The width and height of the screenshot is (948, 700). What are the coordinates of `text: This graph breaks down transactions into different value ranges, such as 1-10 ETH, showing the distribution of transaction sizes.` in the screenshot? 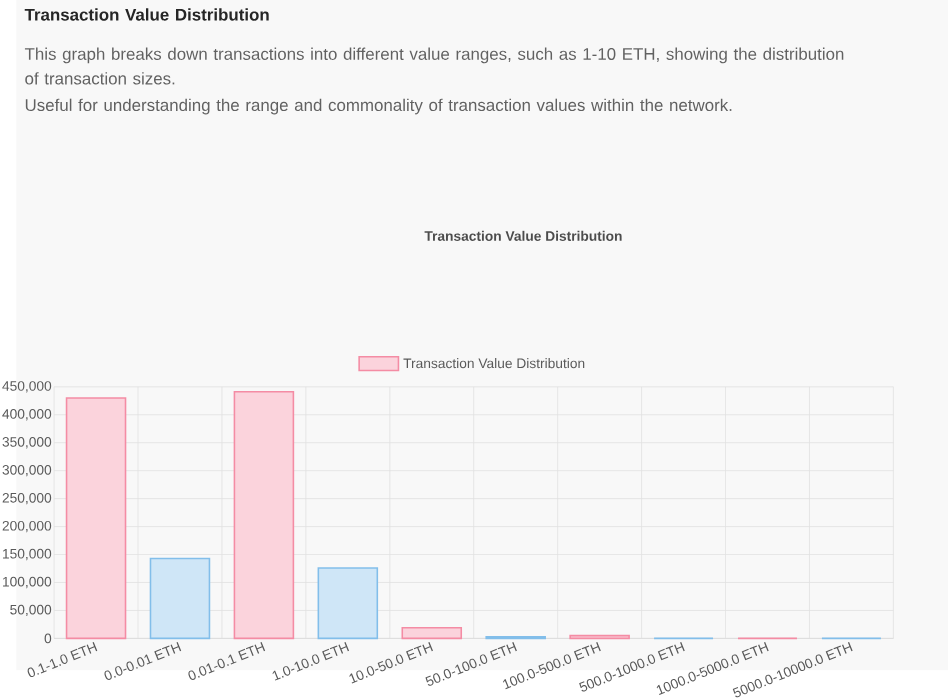 It's located at (434, 66).